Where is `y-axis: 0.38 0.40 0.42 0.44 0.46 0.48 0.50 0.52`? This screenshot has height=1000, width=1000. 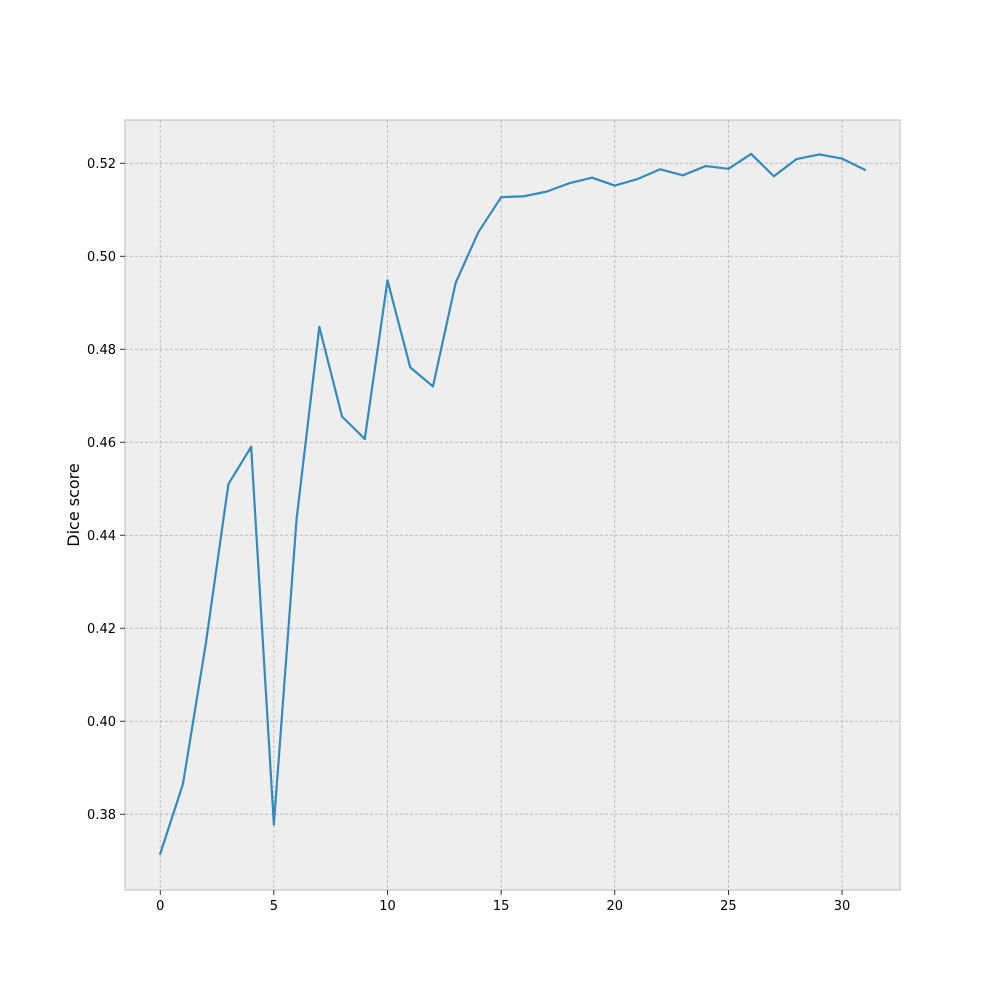 y-axis: 0.38 0.40 0.42 0.44 0.46 0.48 0.50 0.52 is located at coordinates (106, 490).